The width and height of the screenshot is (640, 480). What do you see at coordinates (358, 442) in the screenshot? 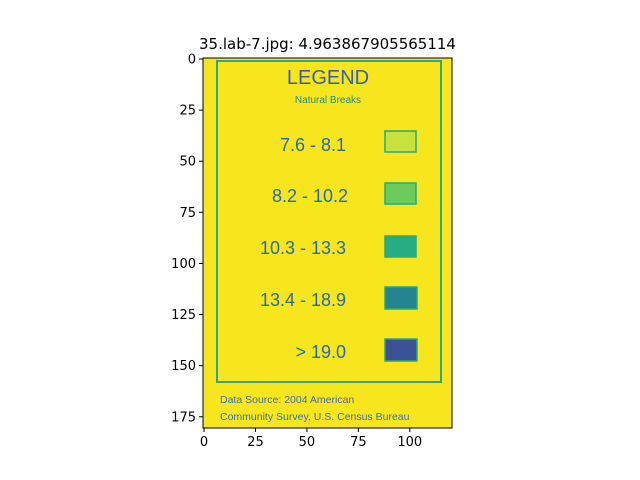
I see `x-tick-label: 75` at bounding box center [358, 442].